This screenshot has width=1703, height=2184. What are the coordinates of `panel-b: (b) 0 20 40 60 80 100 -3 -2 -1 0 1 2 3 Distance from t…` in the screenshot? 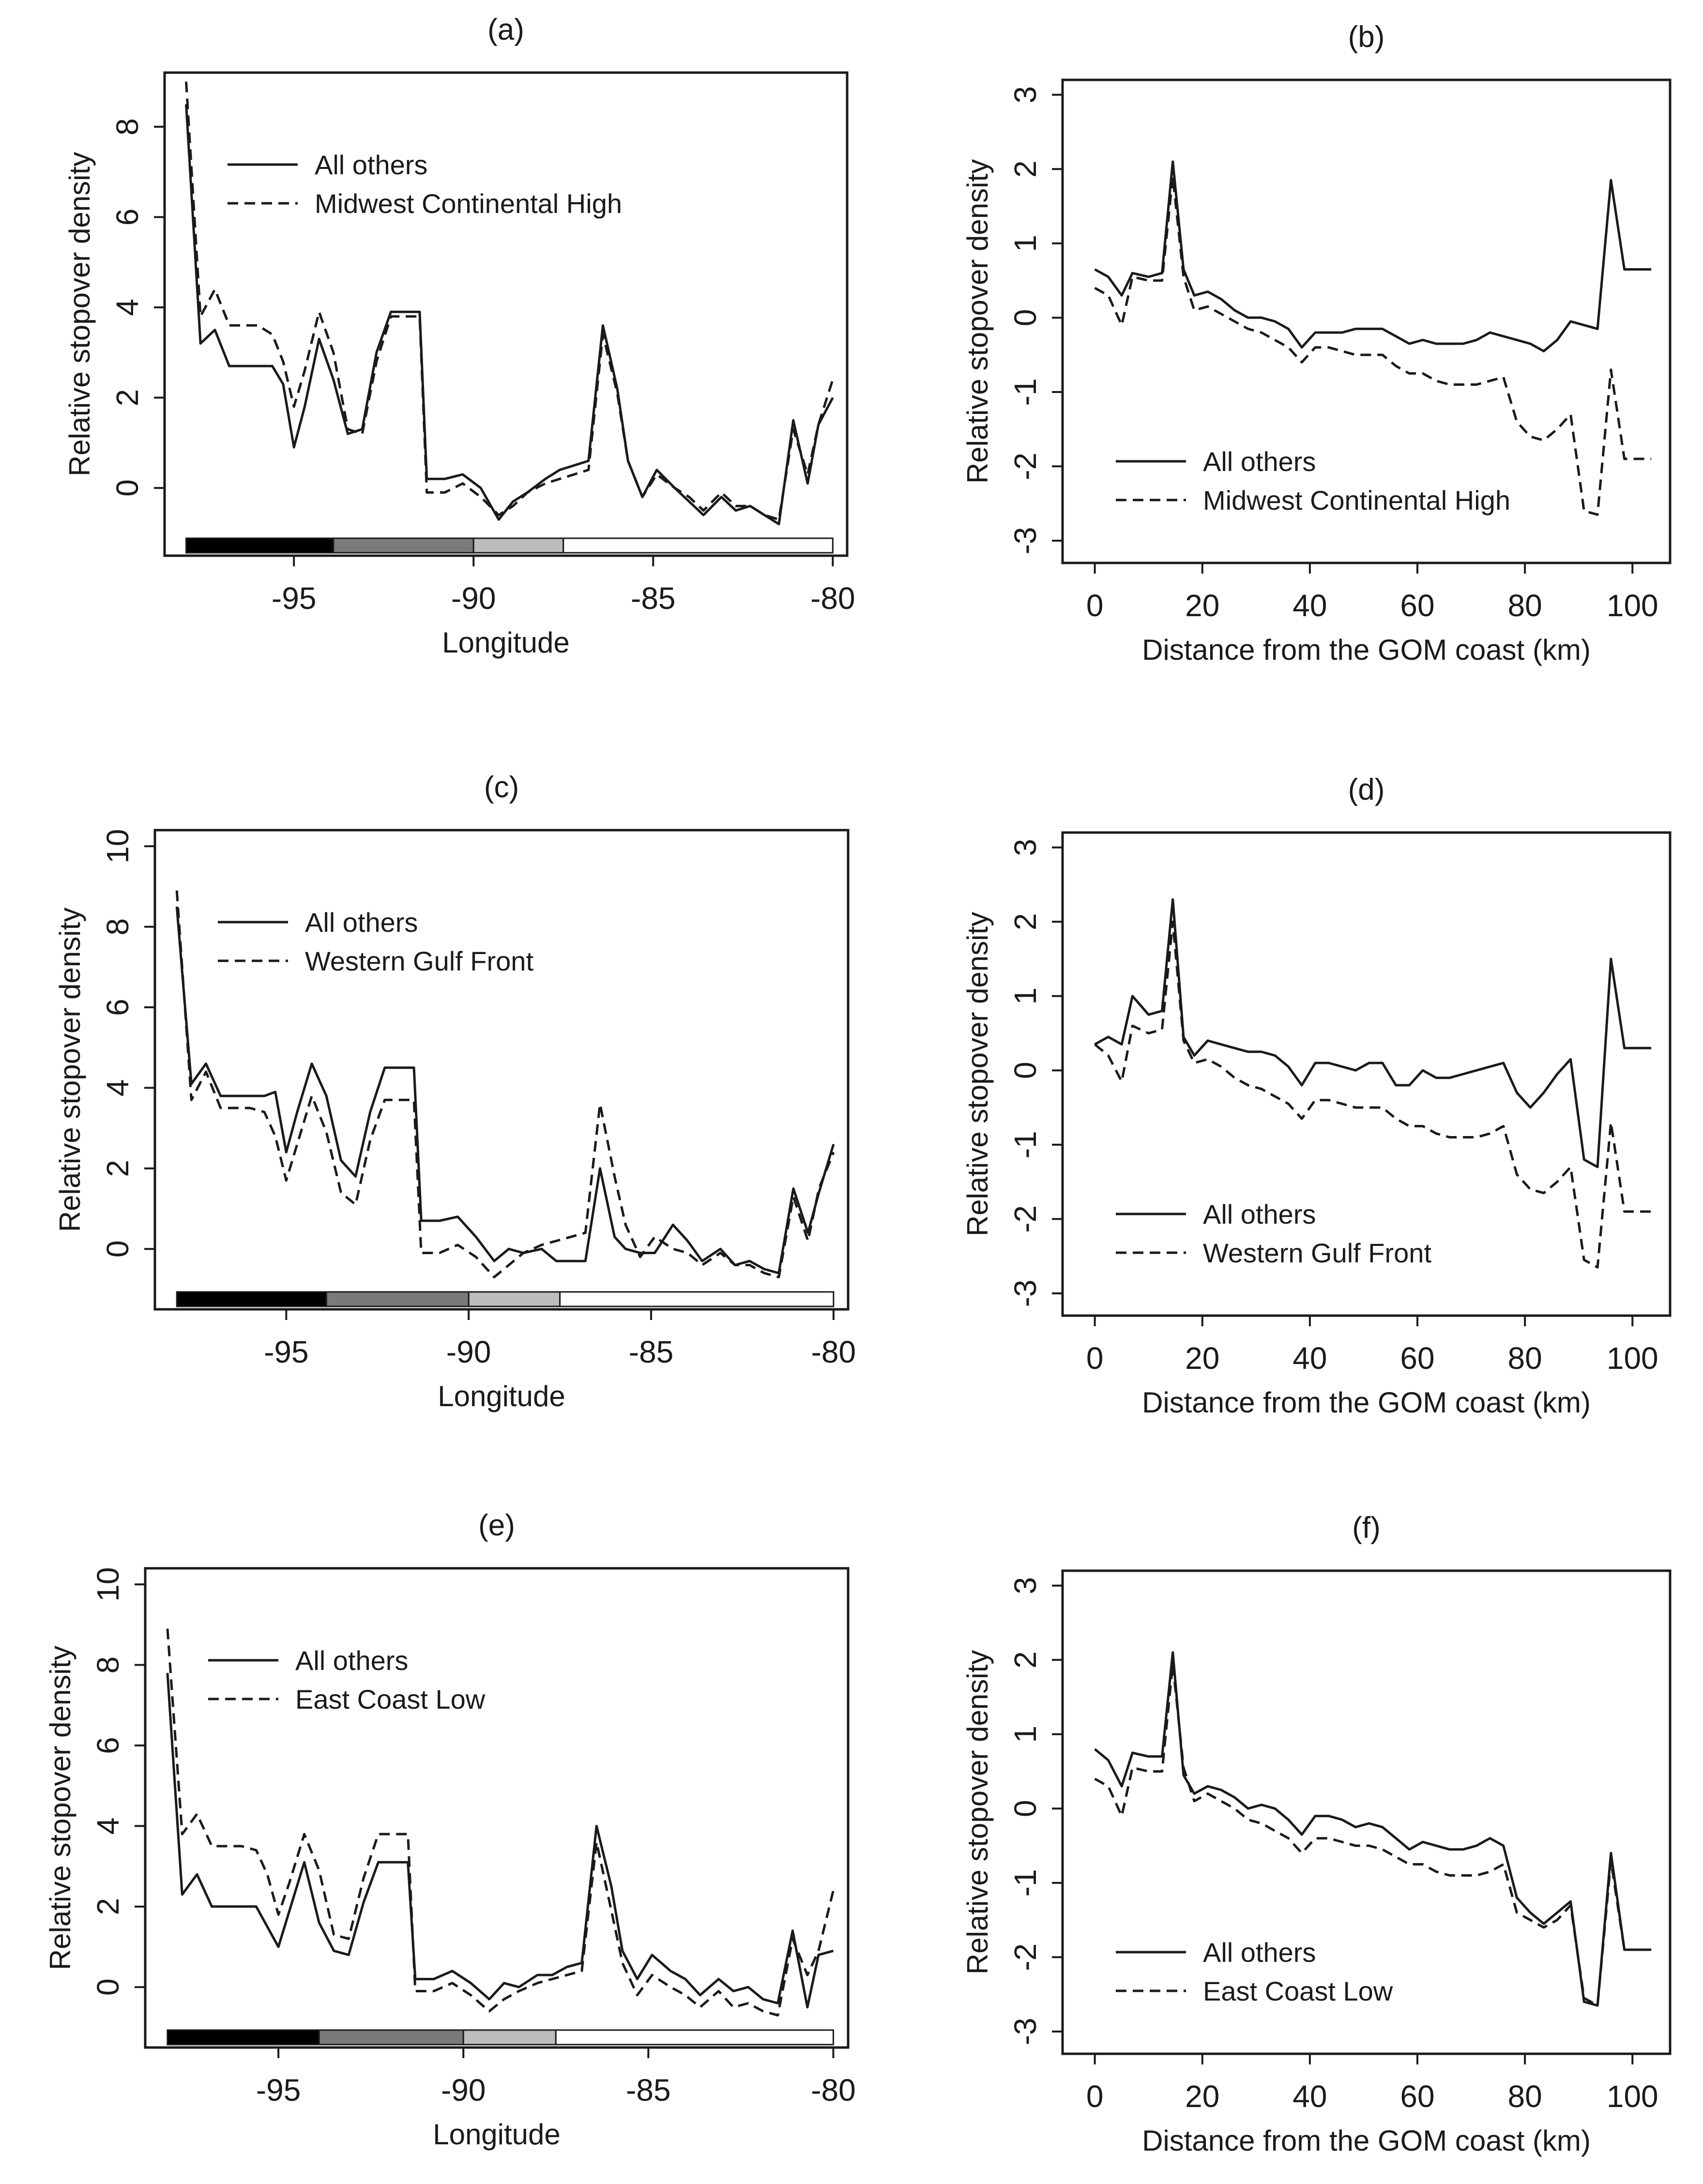 It's located at (1316, 343).